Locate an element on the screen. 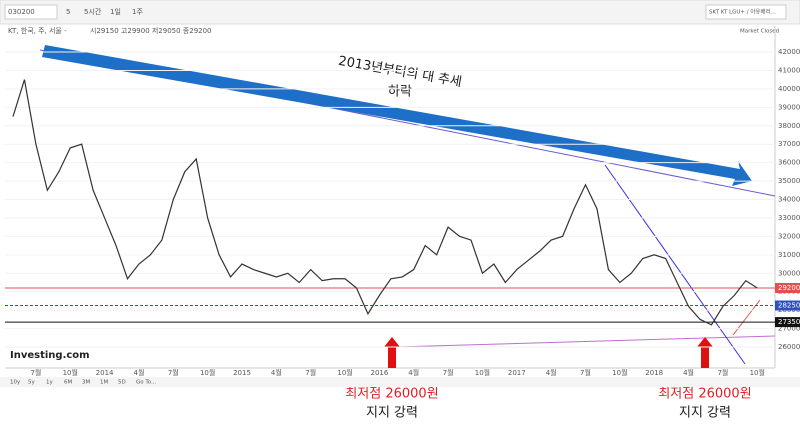 This screenshot has height=431, width=800. market-status: Market Closed is located at coordinates (759, 32).